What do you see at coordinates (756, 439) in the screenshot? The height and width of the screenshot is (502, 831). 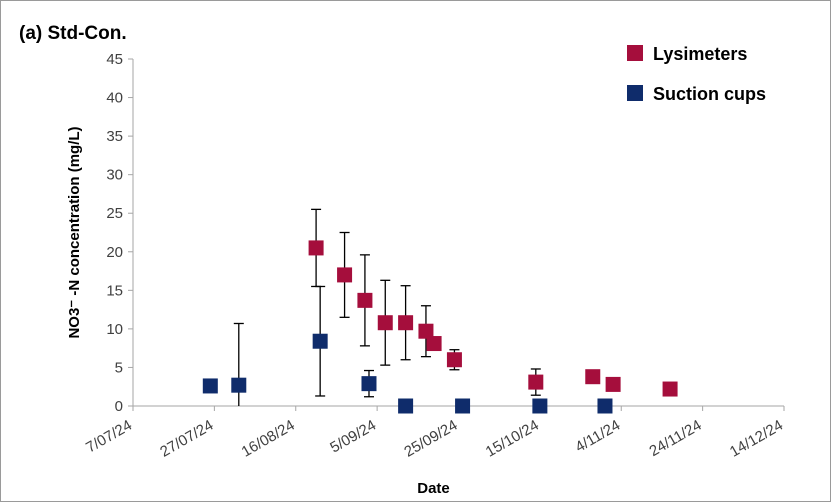 I see `x-tick-label: 14/12/24` at bounding box center [756, 439].